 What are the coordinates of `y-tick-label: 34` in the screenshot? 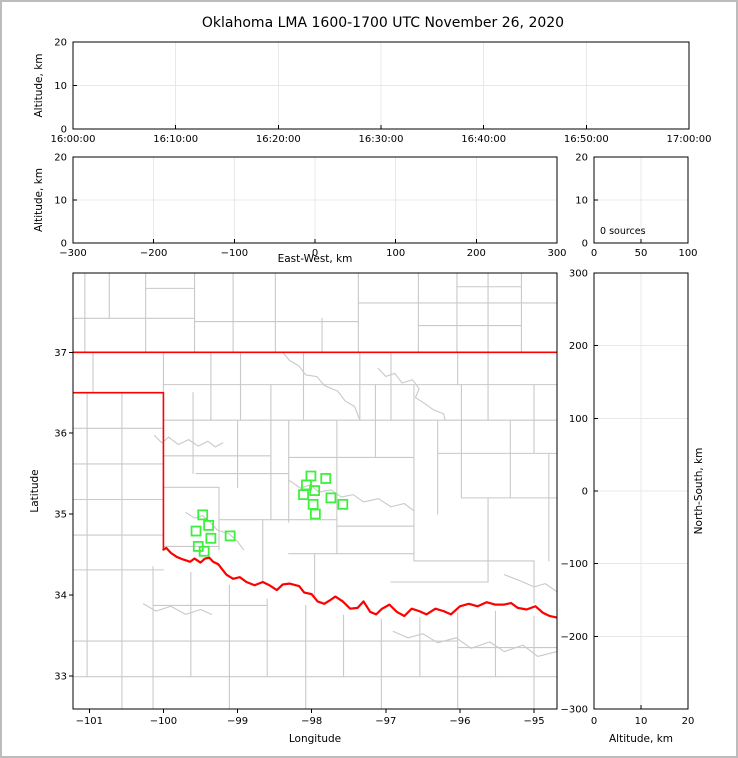 It's located at (60, 595).